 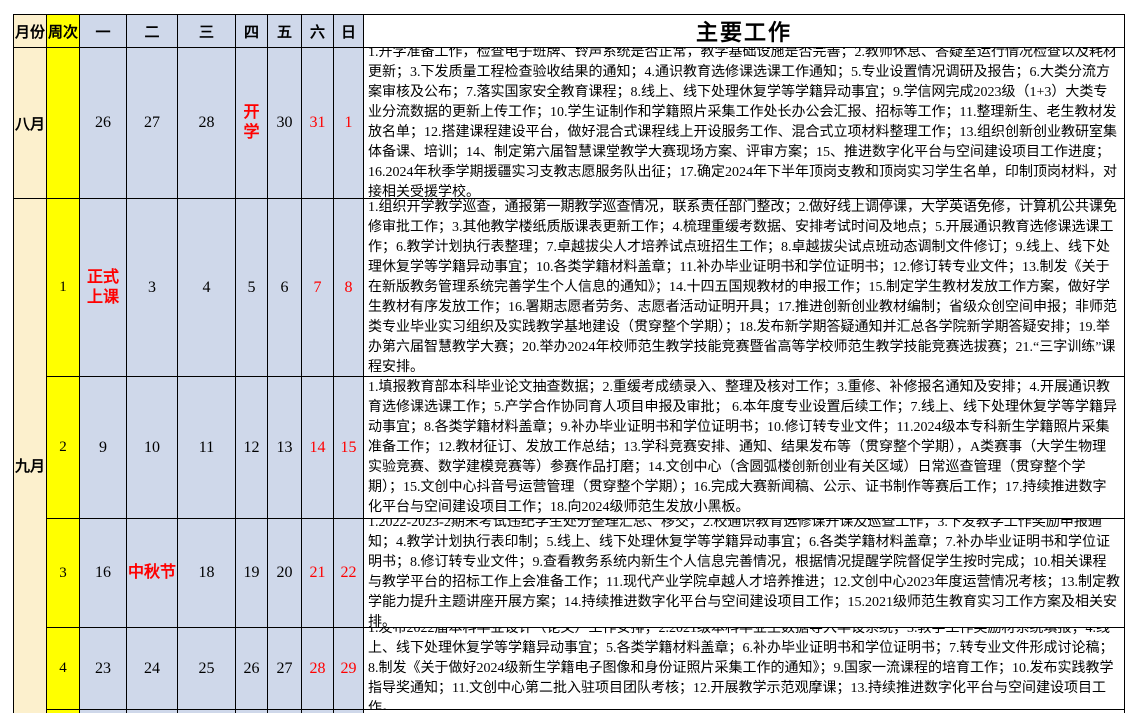 What do you see at coordinates (285, 123) in the screenshot?
I see `day-cell: 30` at bounding box center [285, 123].